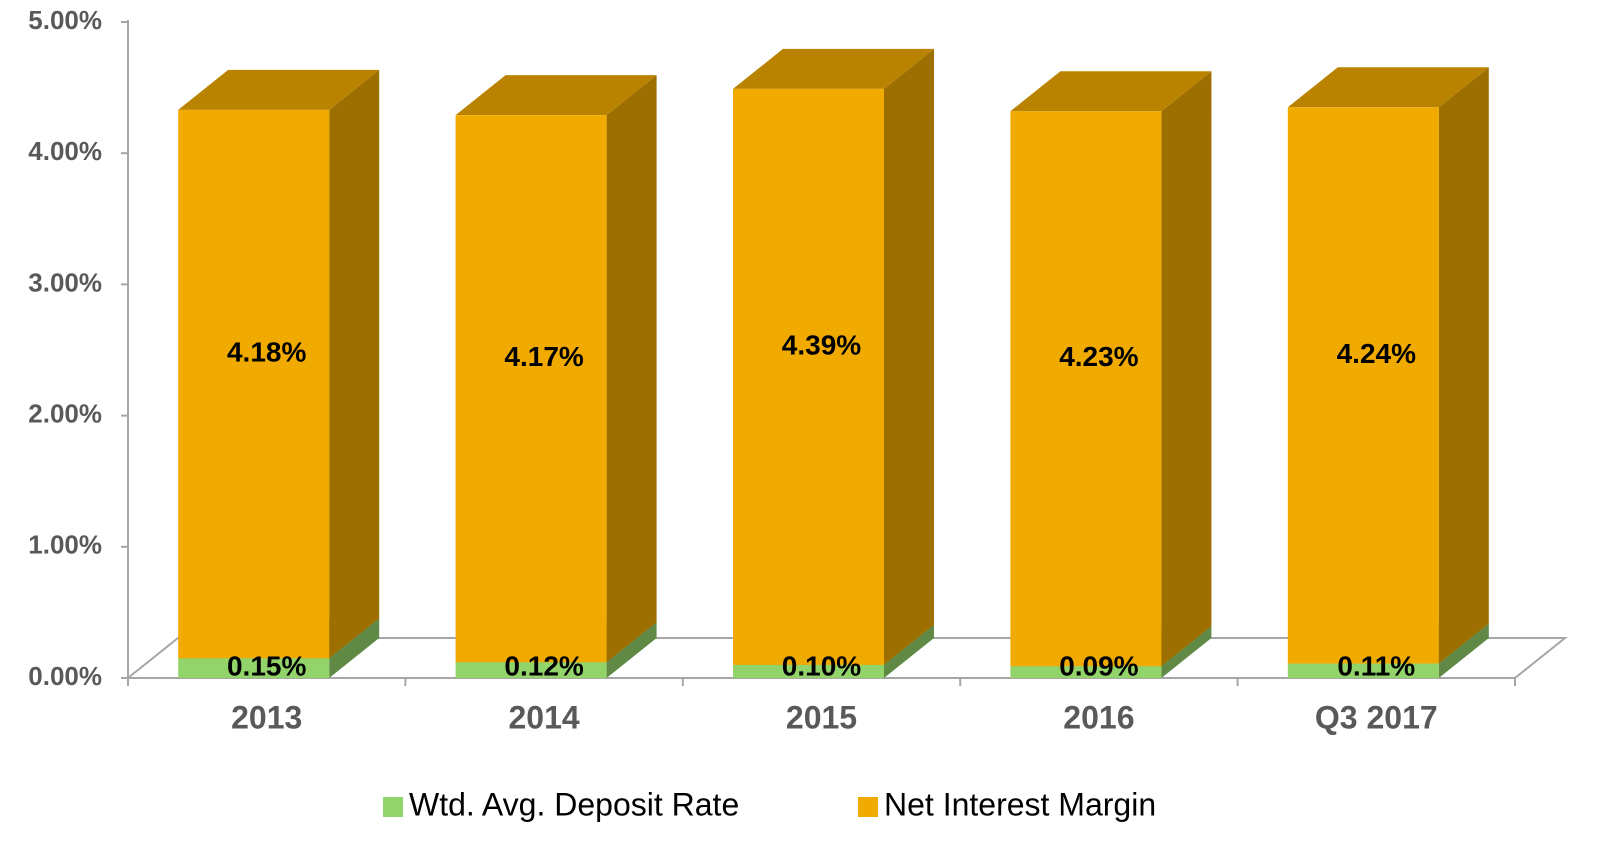 The height and width of the screenshot is (852, 1620). Describe the element at coordinates (65, 282) in the screenshot. I see `y-tick-label: 3.00%` at that location.